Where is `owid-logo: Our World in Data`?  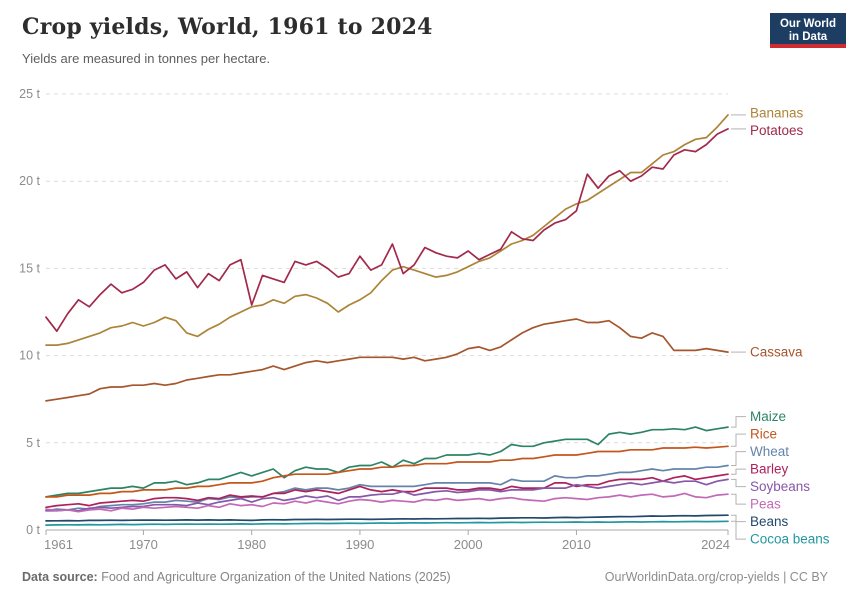 owid-logo: Our World in Data is located at coordinates (808, 30).